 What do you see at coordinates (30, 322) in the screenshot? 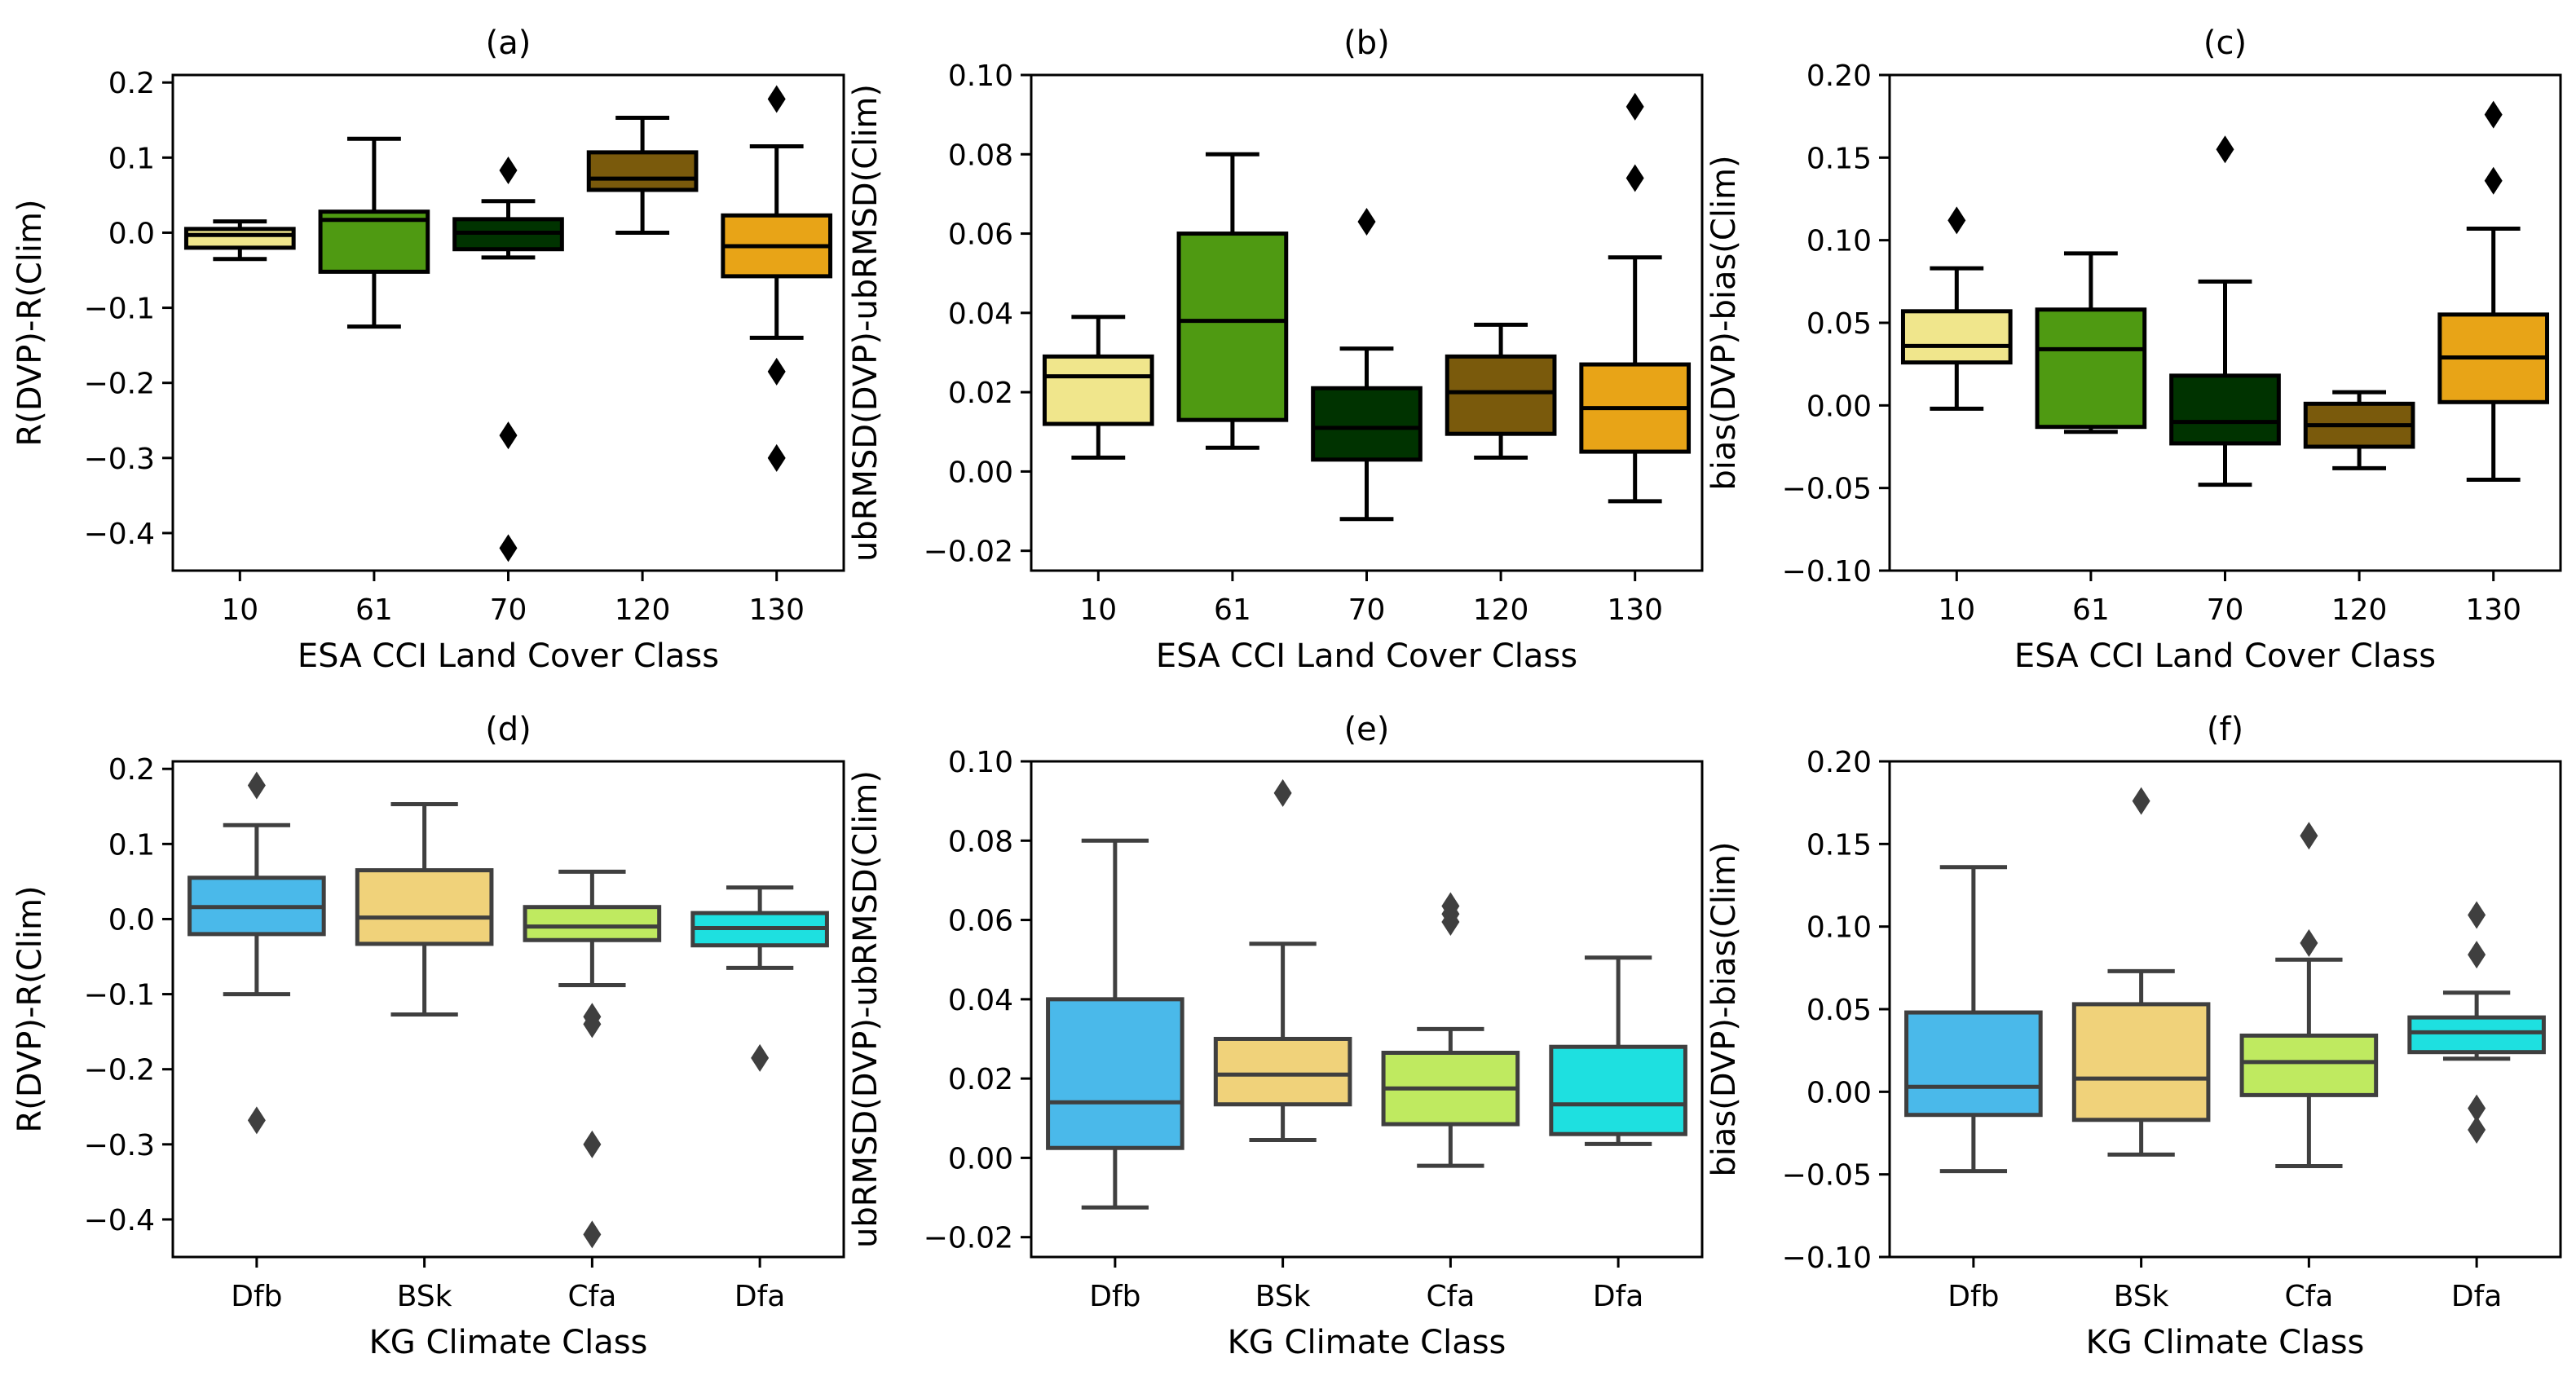
I see `y-axis-label: R(DVP)-R(Clim)` at bounding box center [30, 322].